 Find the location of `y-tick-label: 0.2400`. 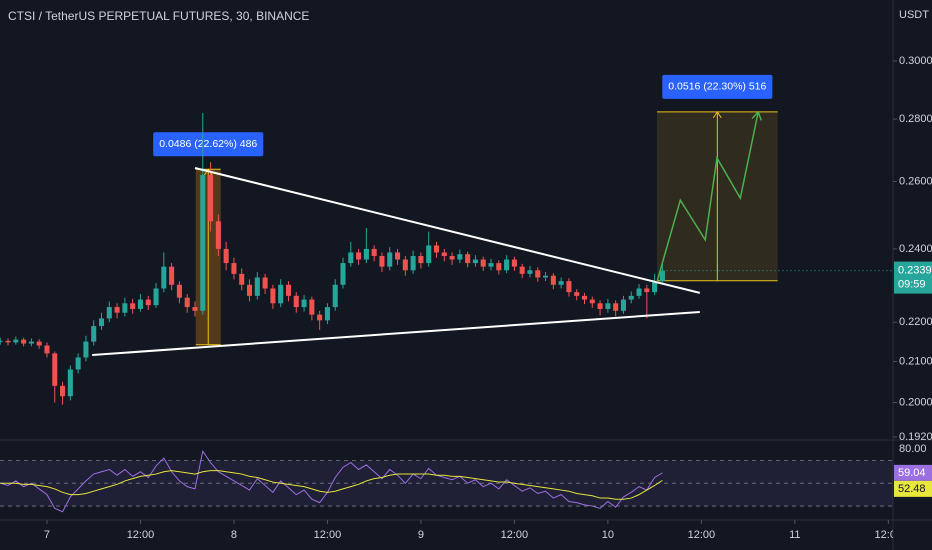

y-tick-label: 0.2400 is located at coordinates (915, 249).